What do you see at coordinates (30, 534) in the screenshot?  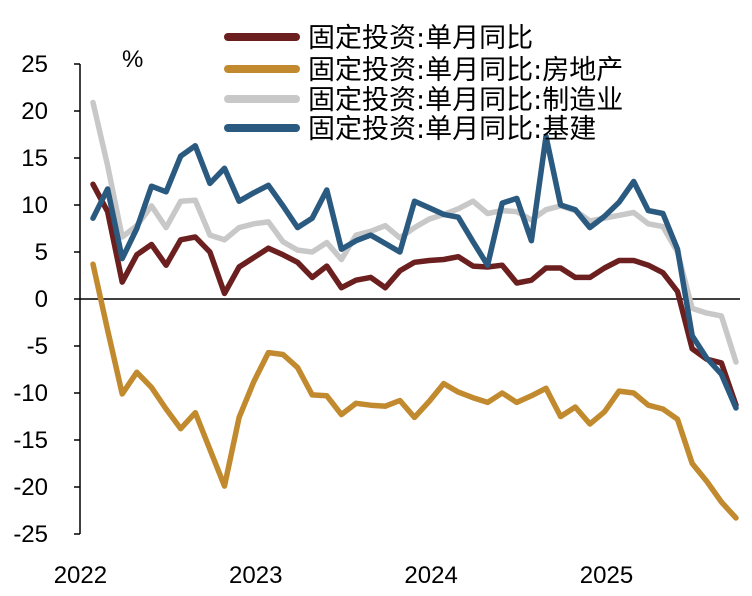 I see `y-tick-label: -25` at bounding box center [30, 534].